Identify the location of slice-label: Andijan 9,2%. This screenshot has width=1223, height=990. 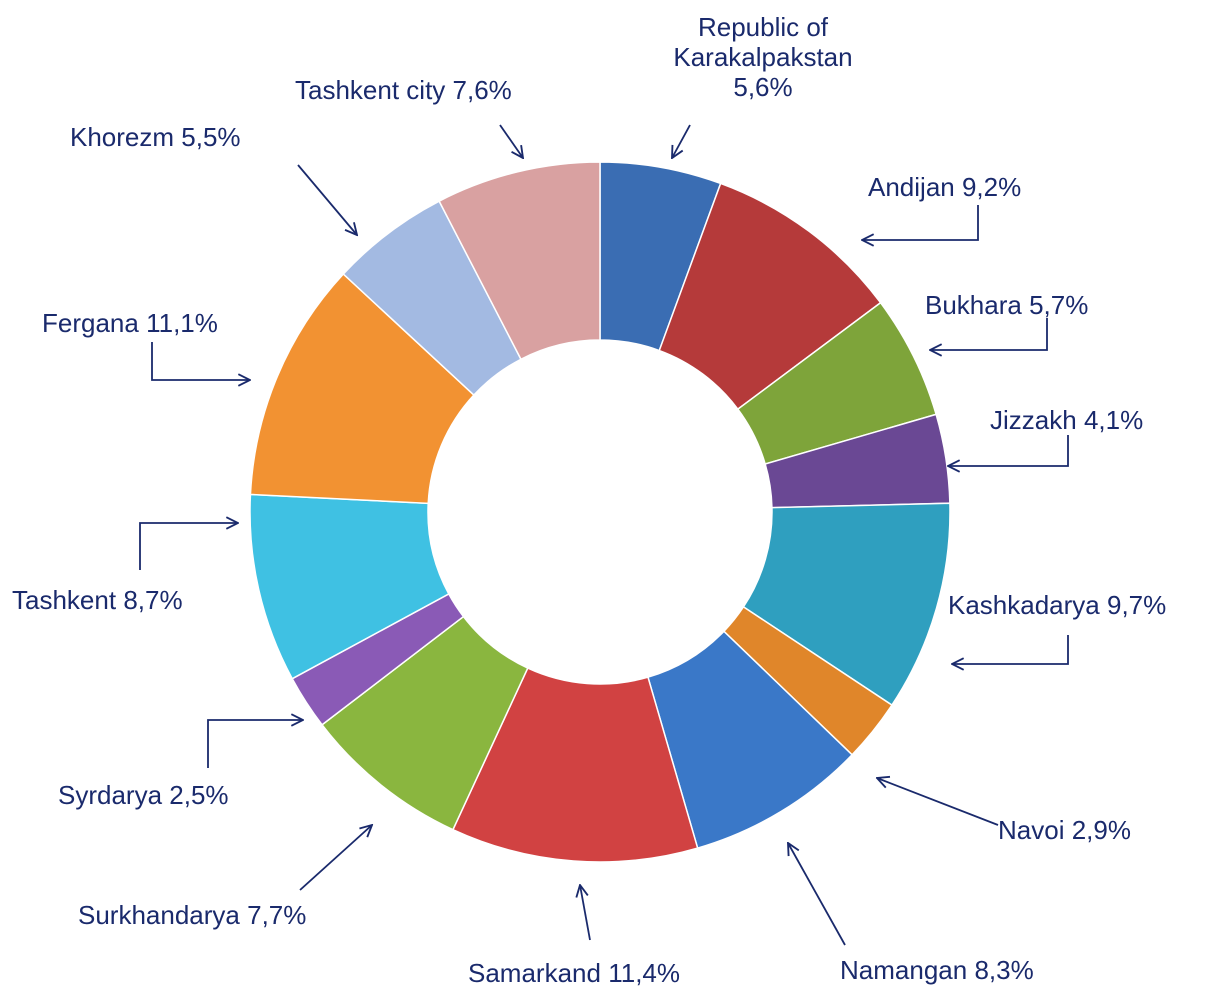
(944, 187).